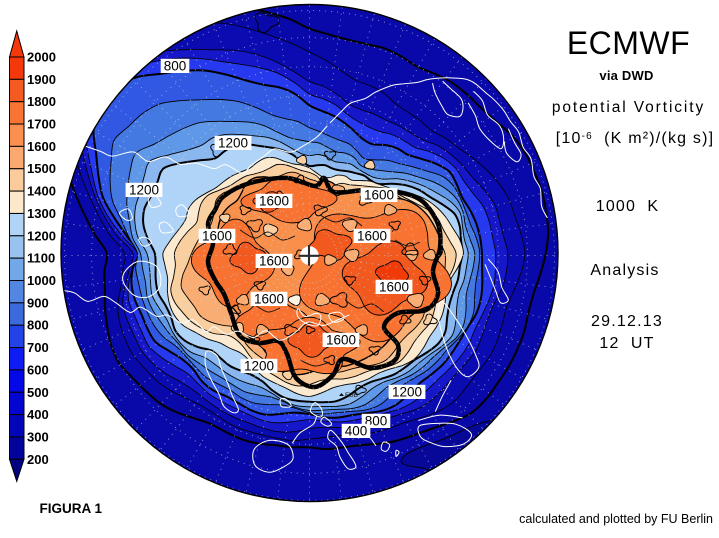 Image resolution: width=719 pixels, height=538 pixels. I want to click on svg-text: 1700, so click(41, 124).